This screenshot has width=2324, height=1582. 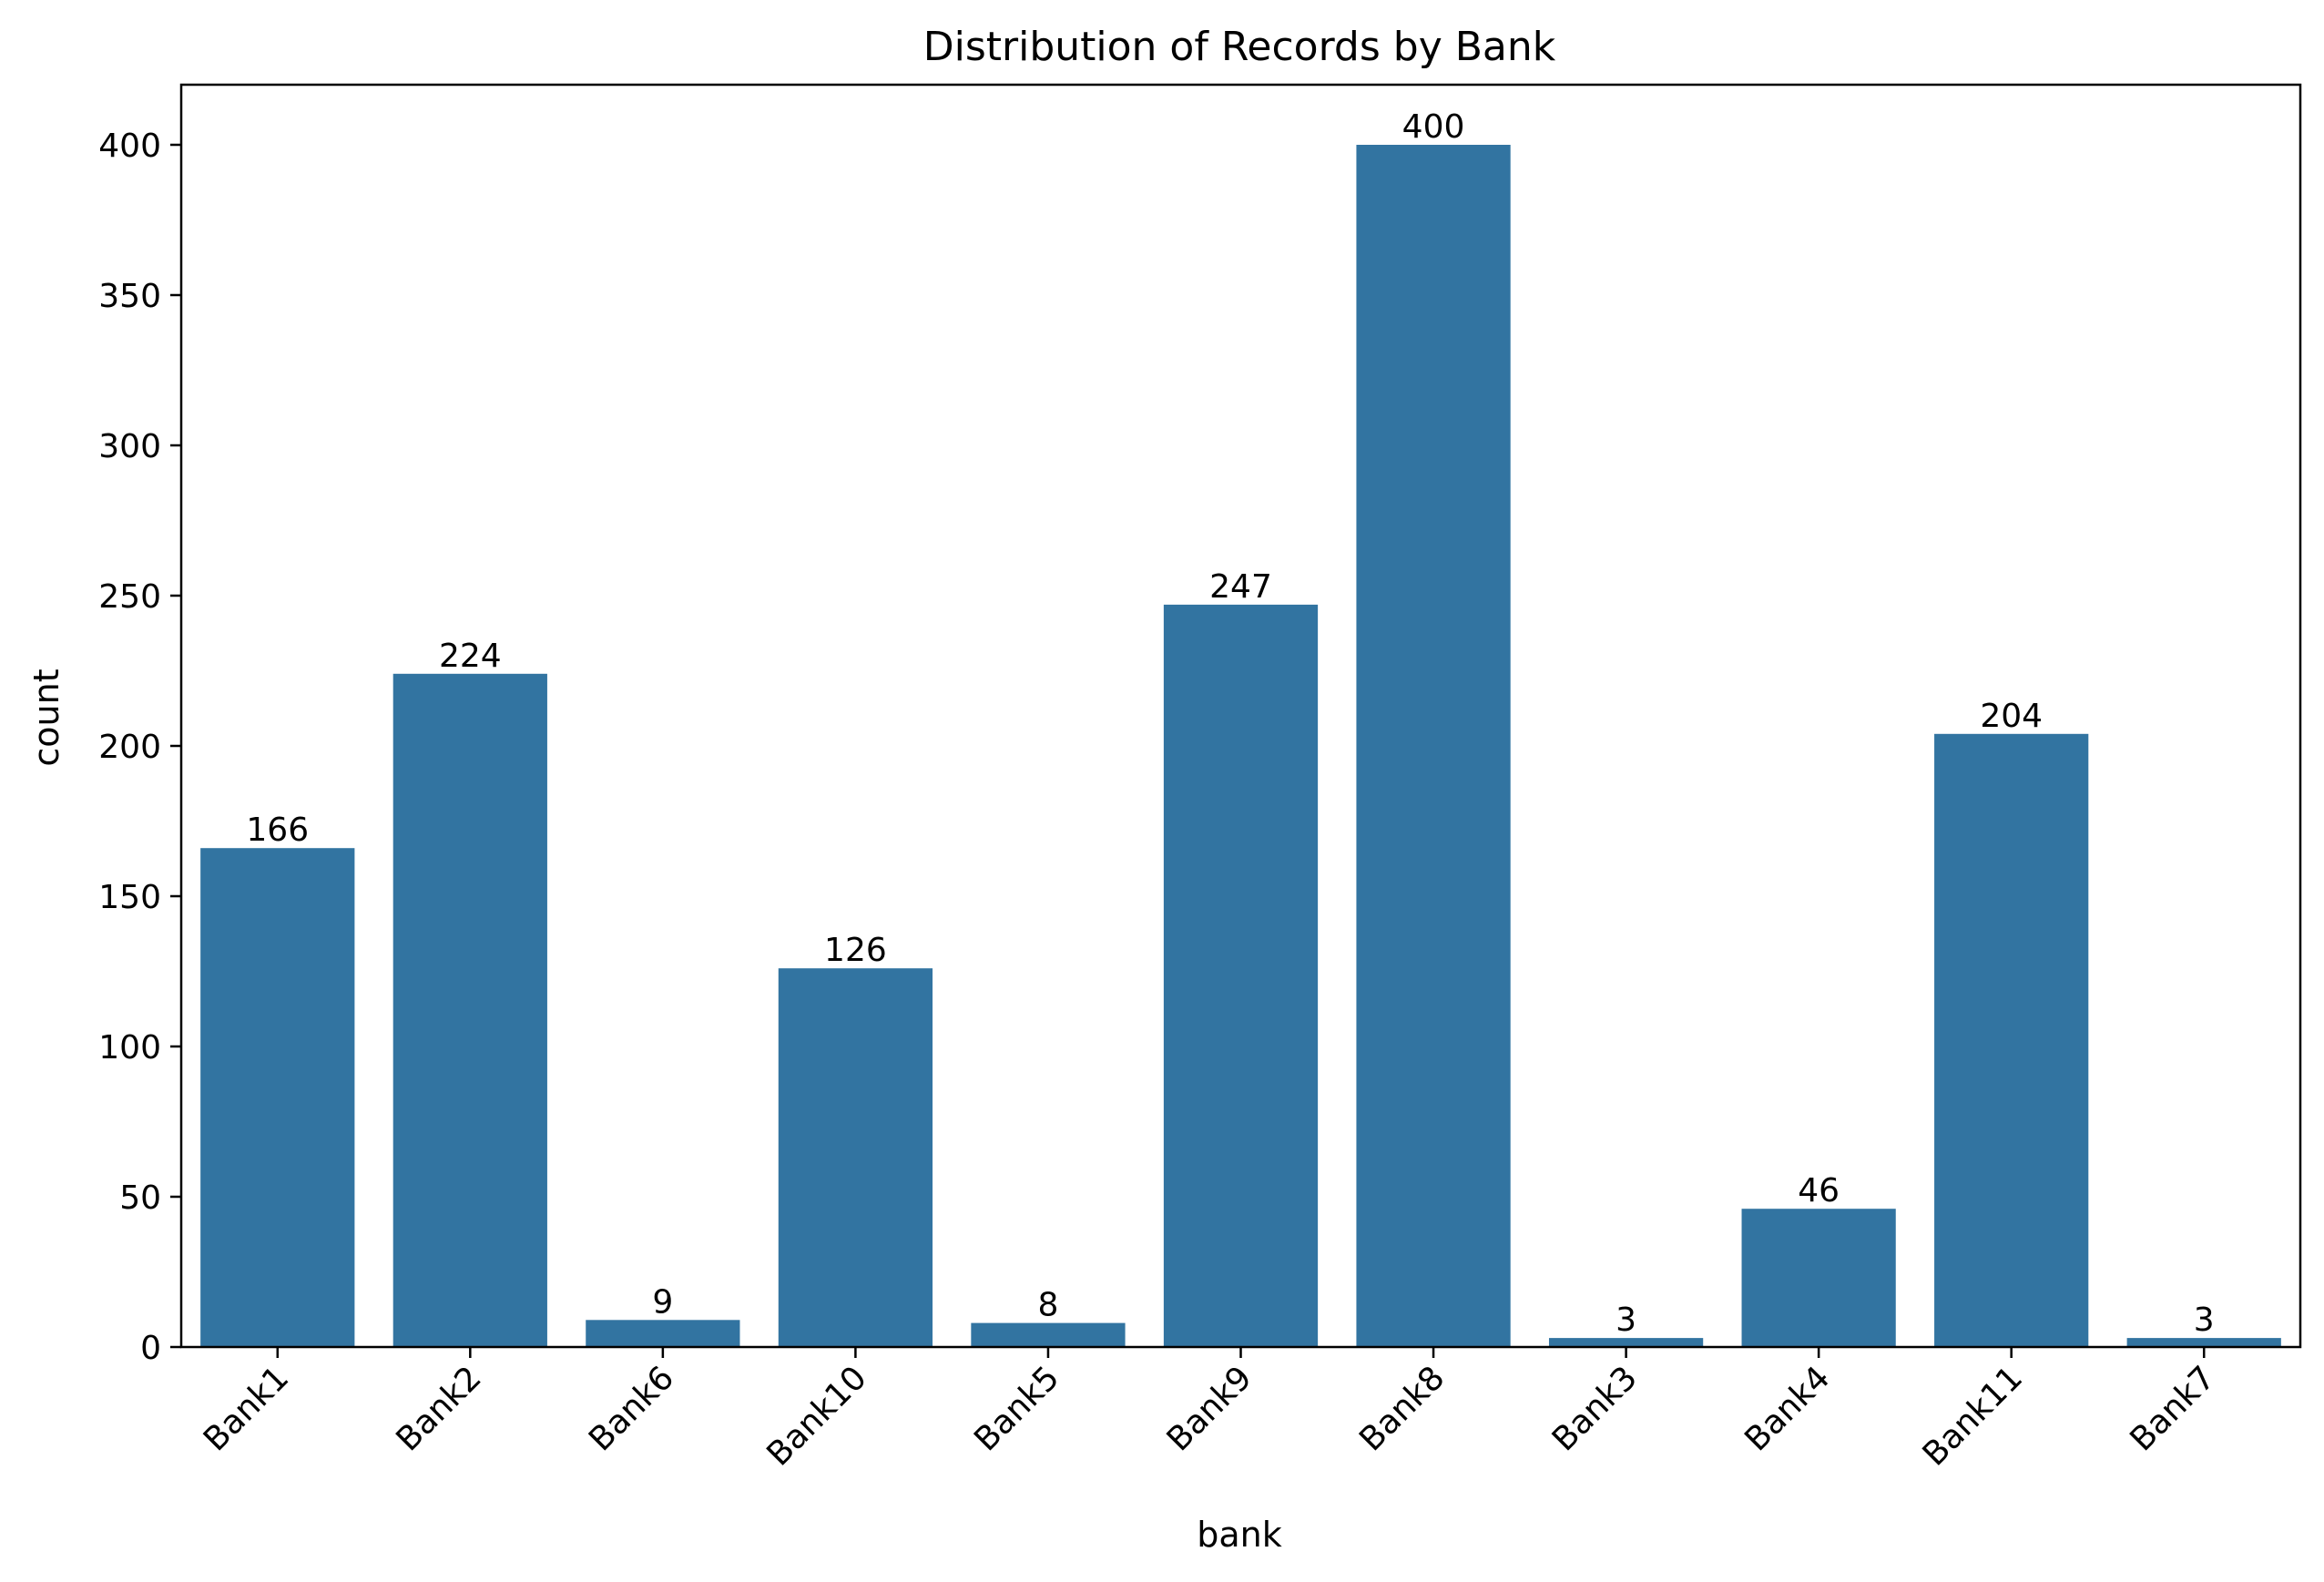 What do you see at coordinates (2012, 1040) in the screenshot?
I see `bar-bank11` at bounding box center [2012, 1040].